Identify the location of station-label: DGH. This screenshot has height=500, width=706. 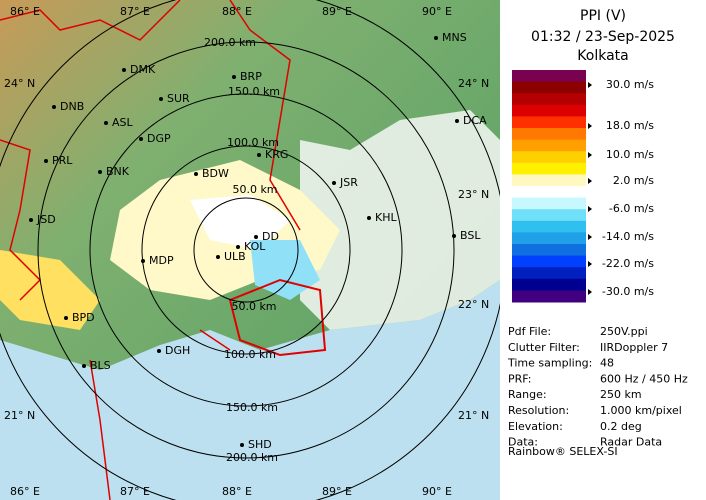
(177, 350).